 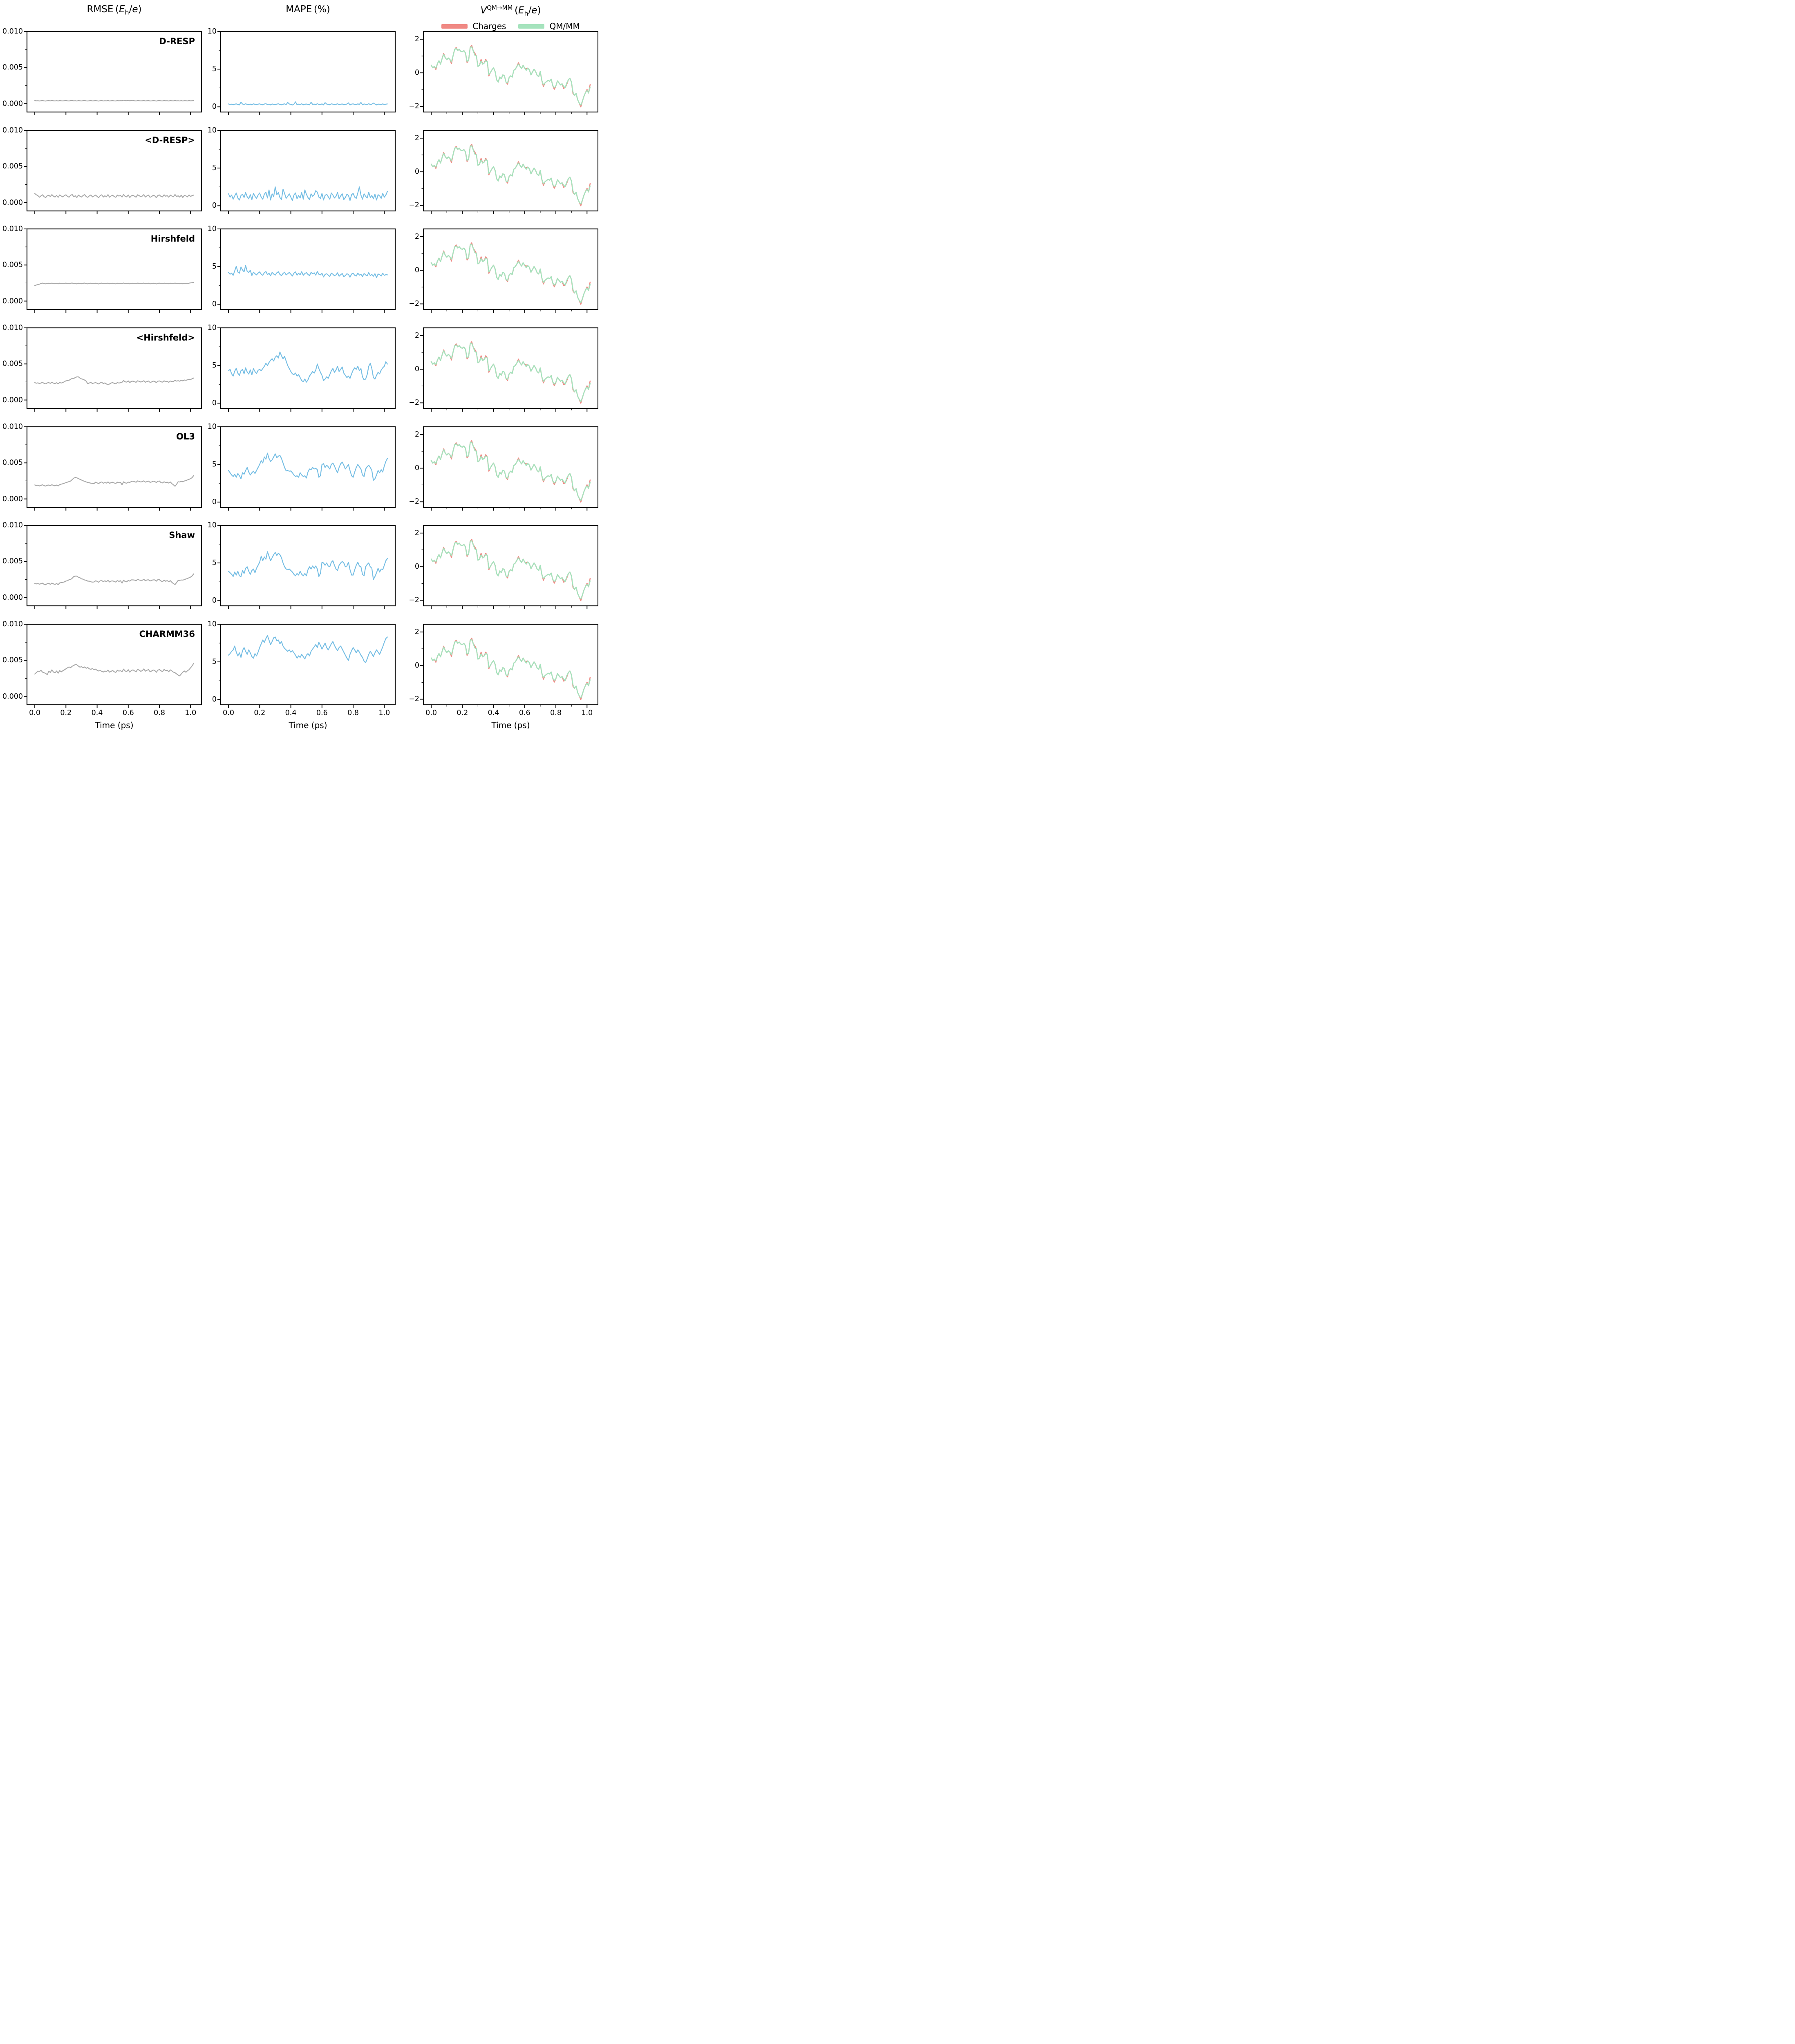 I want to click on plot-mape-CHARMM36, so click(x=307, y=665).